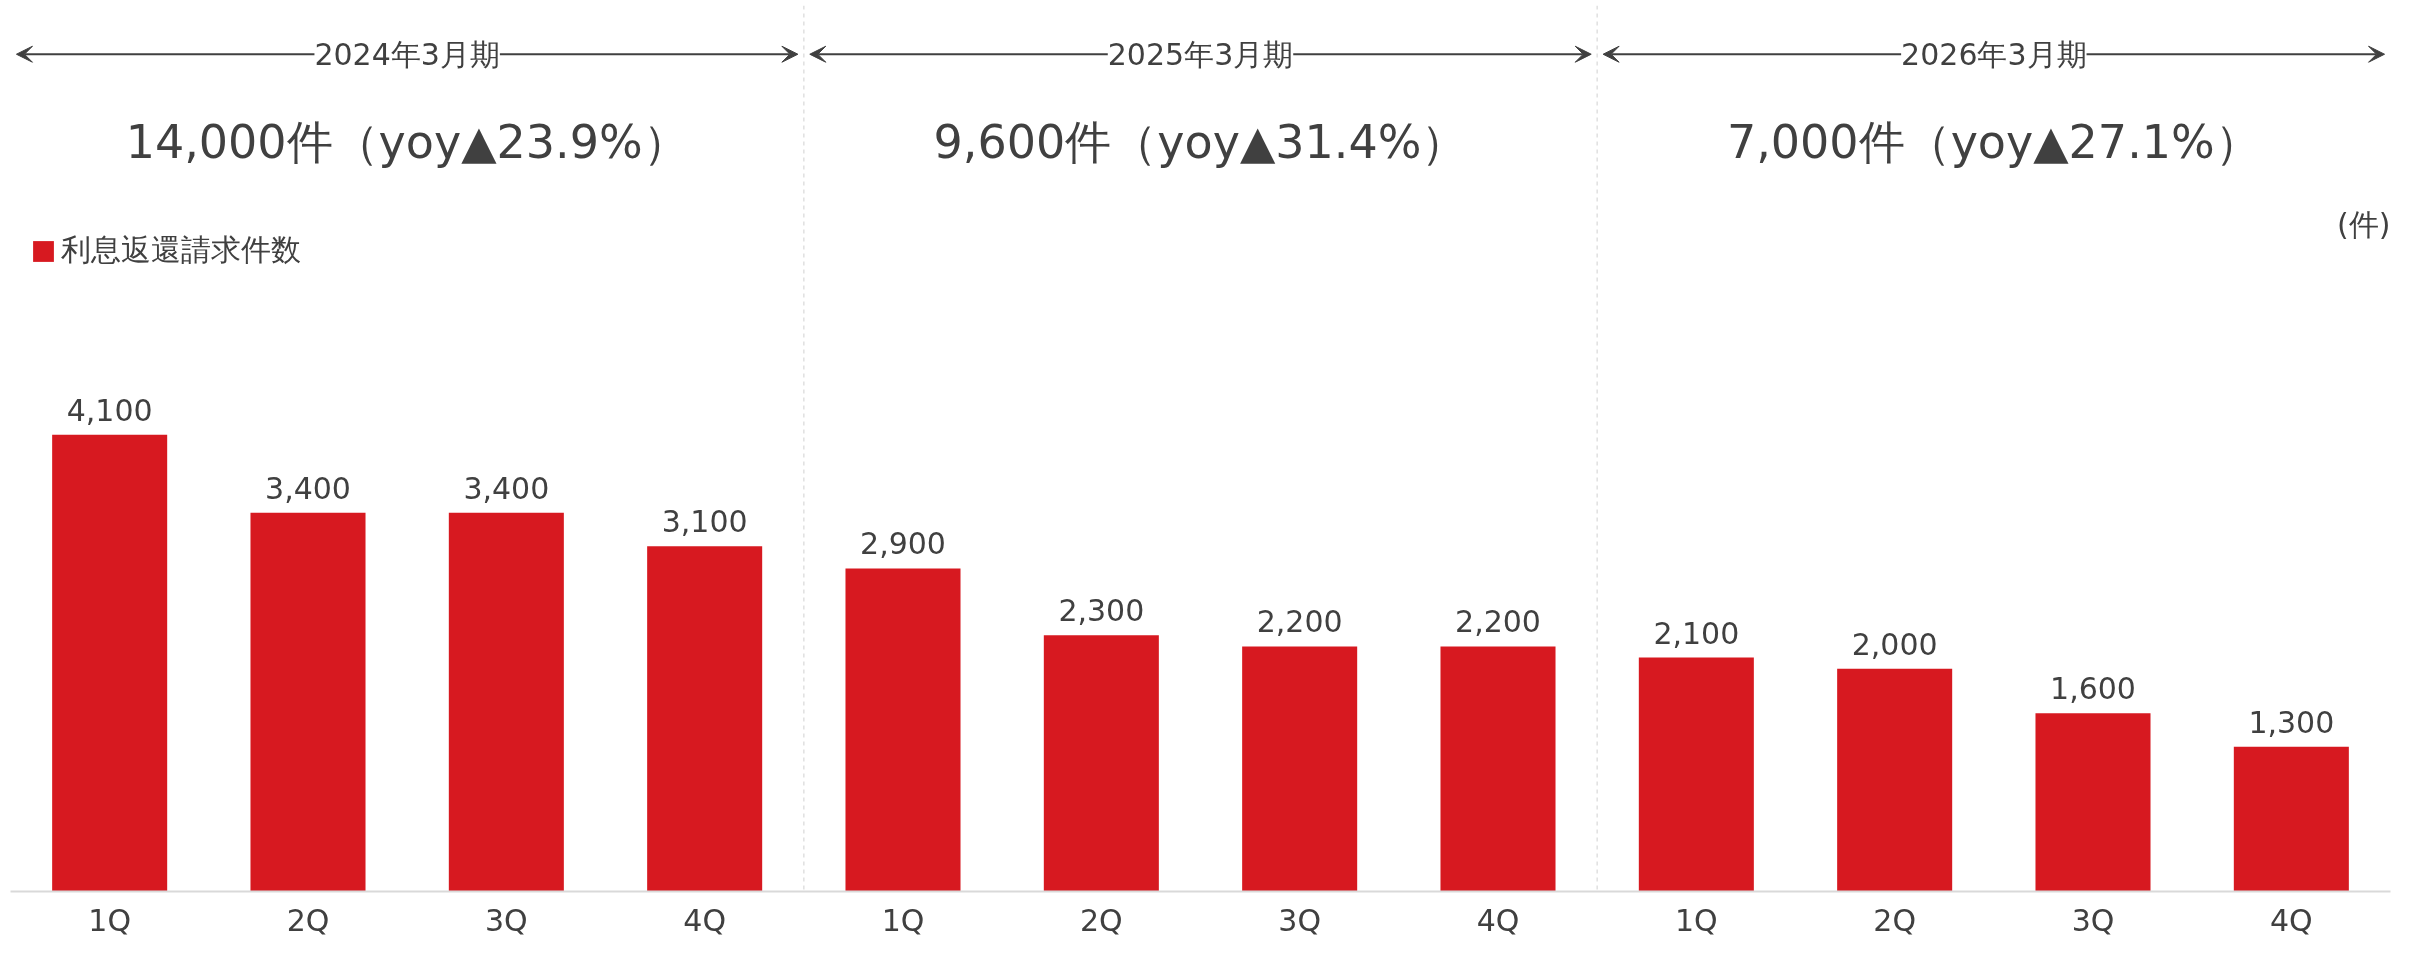  Describe the element at coordinates (2093, 689) in the screenshot. I see `data-label: 1,600` at that location.